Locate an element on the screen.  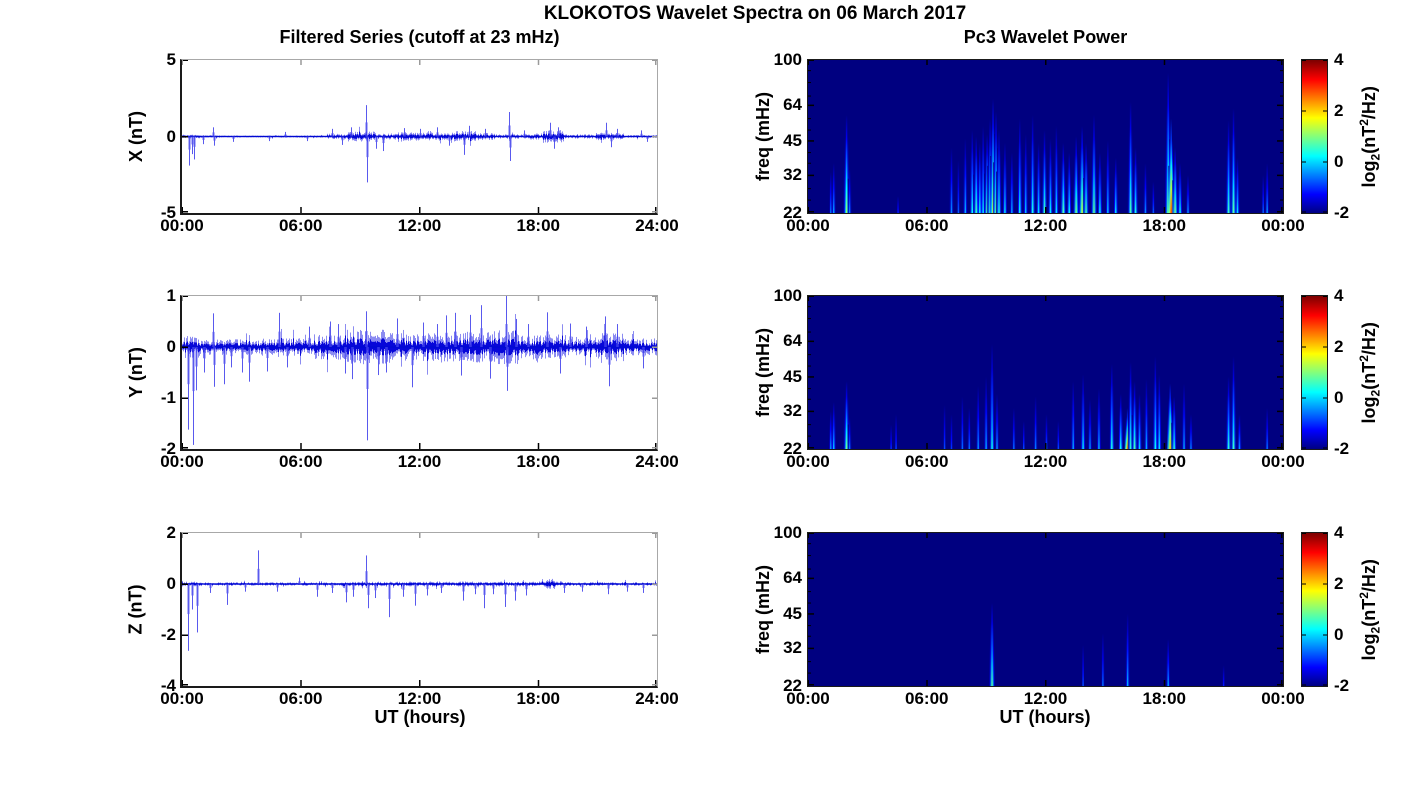
x-wavelet-power-panel is located at coordinates (1045, 136).